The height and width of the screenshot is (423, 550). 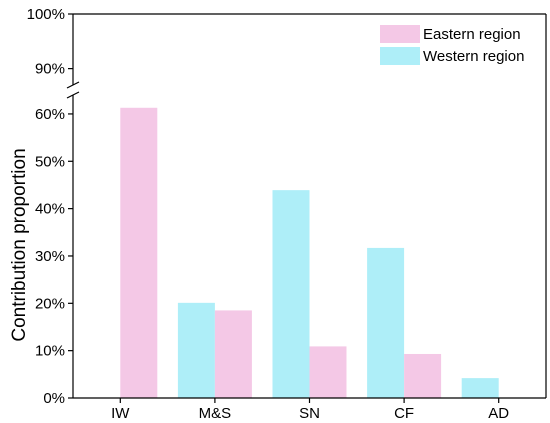 I want to click on x-tick-label: IW, so click(x=120, y=413).